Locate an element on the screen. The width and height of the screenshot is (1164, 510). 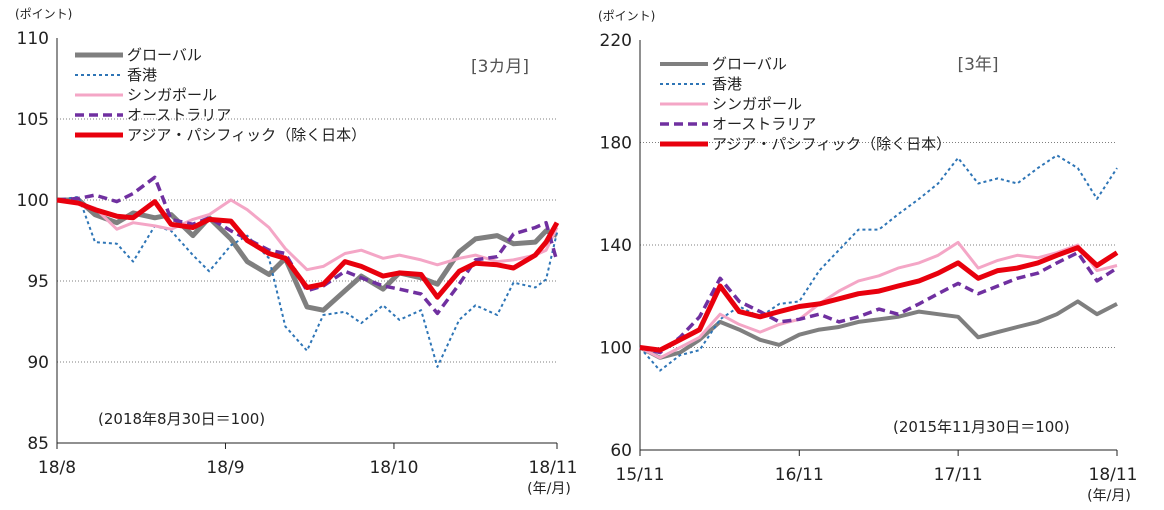
base-note: (2015年11月30日＝100) is located at coordinates (981, 427).